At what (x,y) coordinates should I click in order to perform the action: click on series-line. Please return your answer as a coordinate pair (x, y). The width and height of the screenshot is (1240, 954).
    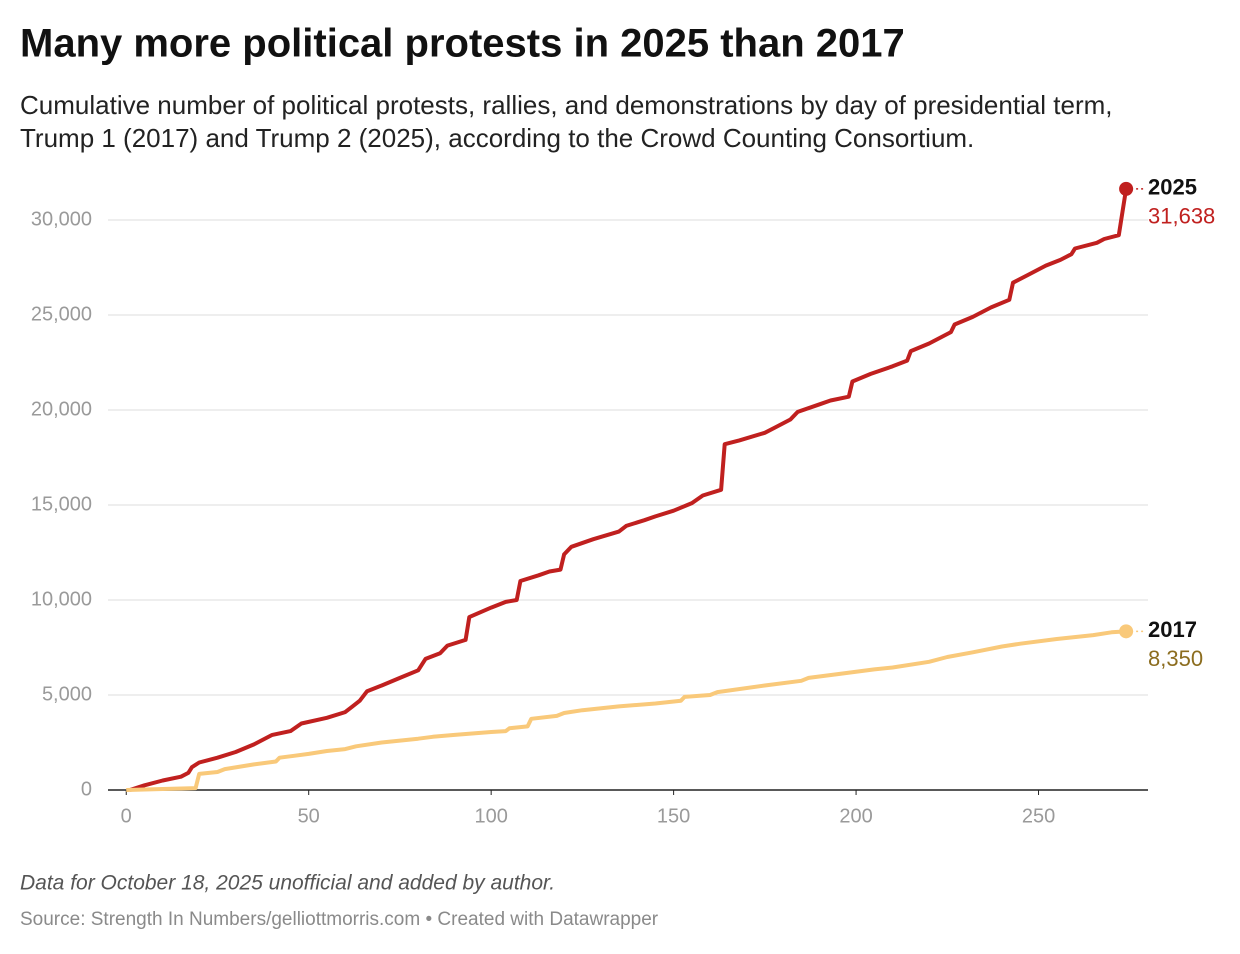
    Looking at the image, I should click on (626, 710).